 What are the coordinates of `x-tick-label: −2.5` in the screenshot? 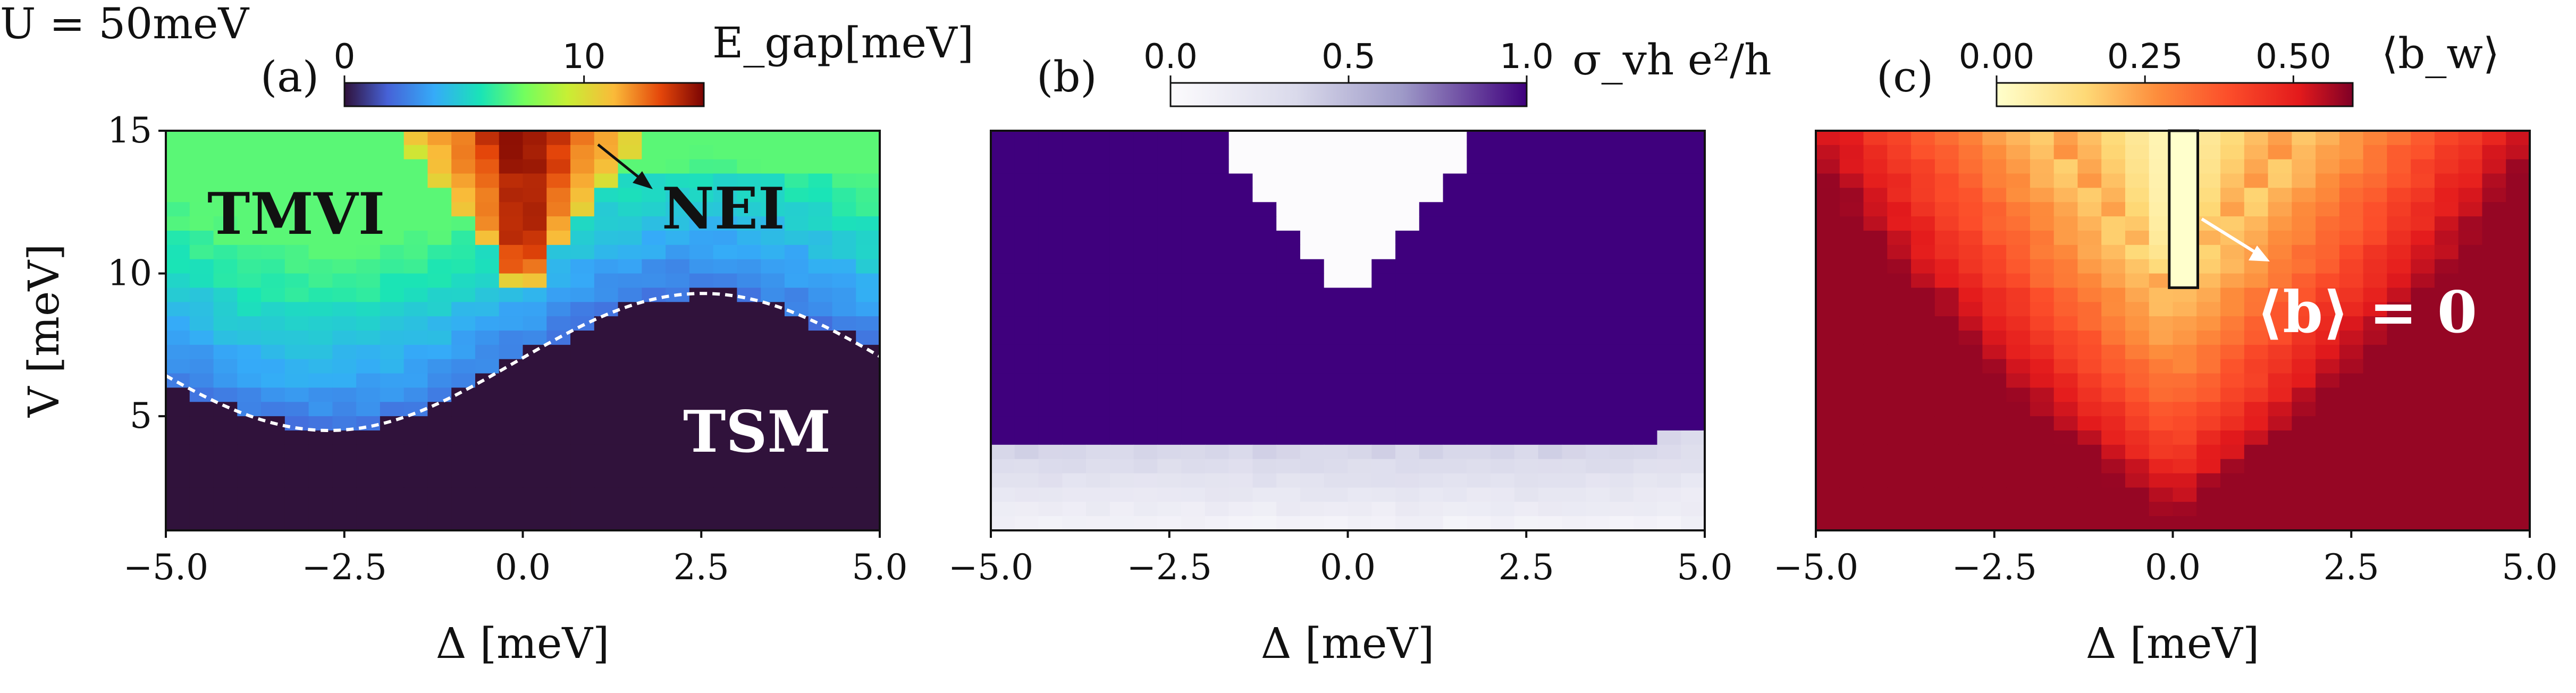 It's located at (344, 567).